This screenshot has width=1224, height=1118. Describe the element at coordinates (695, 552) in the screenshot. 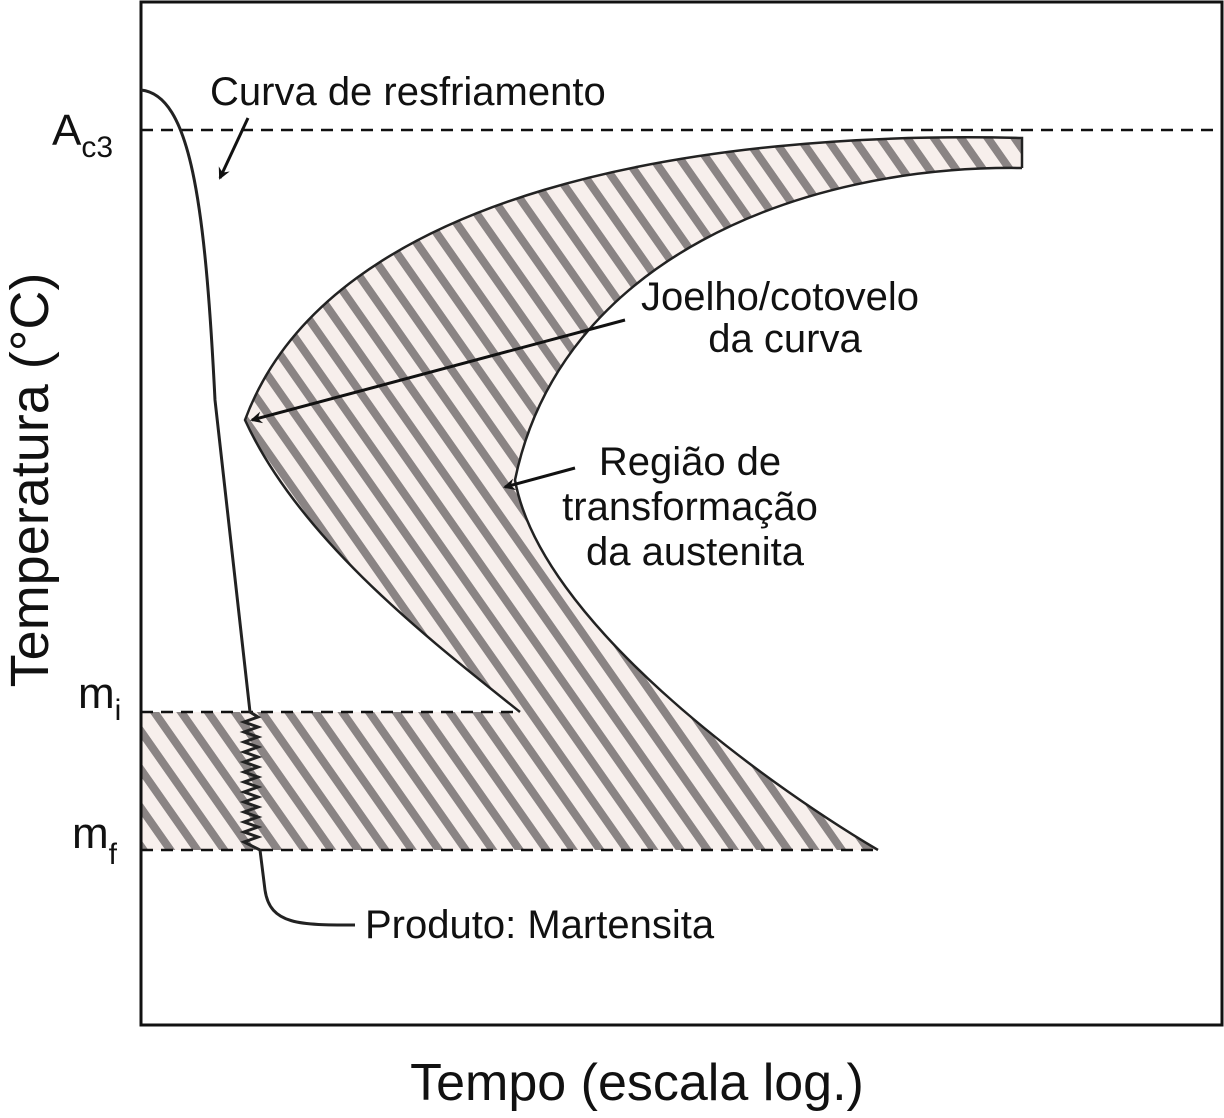

I see `annotation: da austenita` at that location.